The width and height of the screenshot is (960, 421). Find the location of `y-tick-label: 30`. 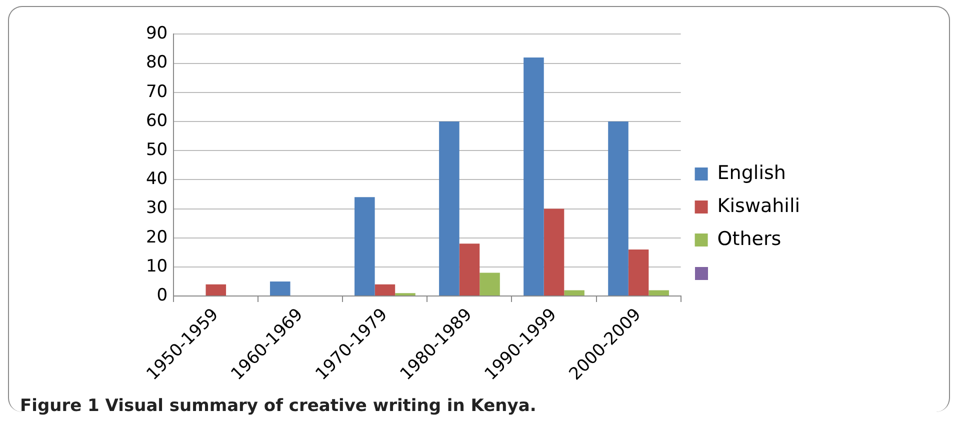

y-tick-label: 30 is located at coordinates (157, 208).